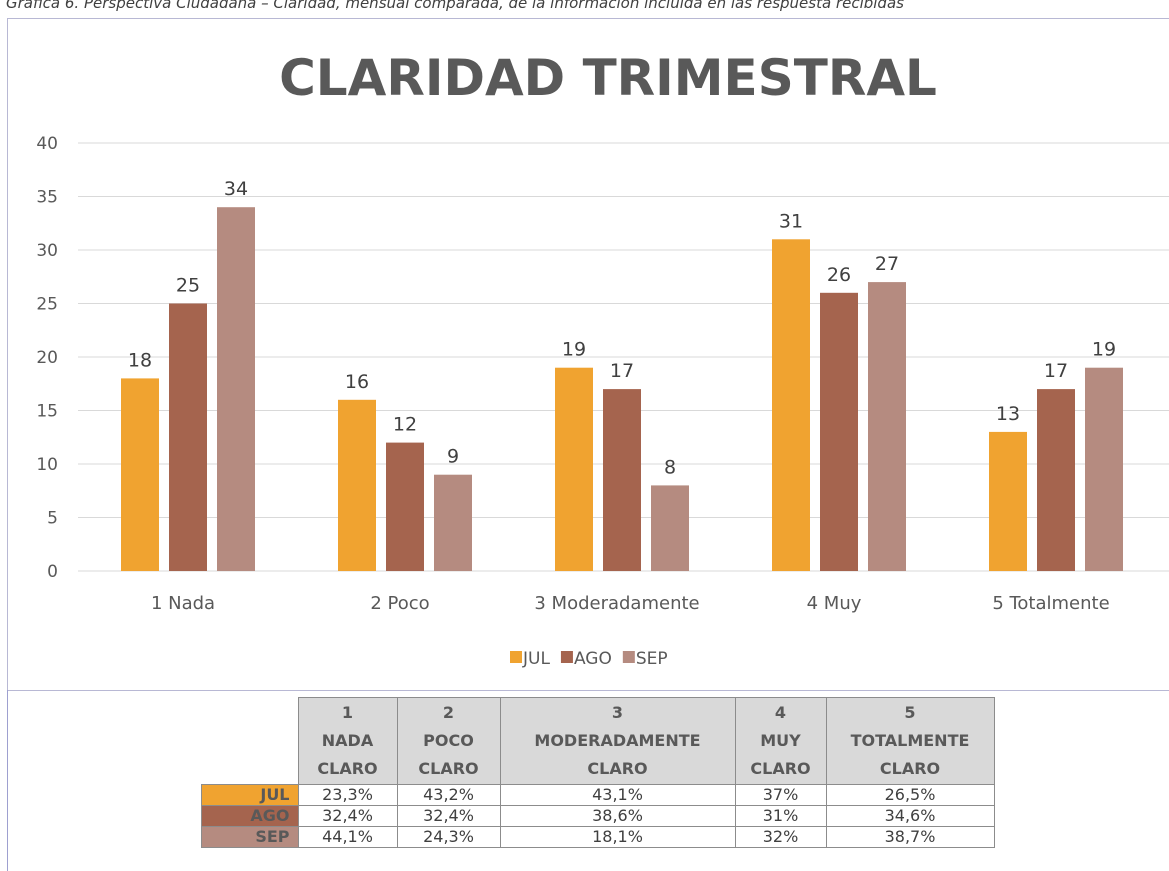 The image size is (1169, 871). I want to click on cell: 18,1%, so click(617, 837).